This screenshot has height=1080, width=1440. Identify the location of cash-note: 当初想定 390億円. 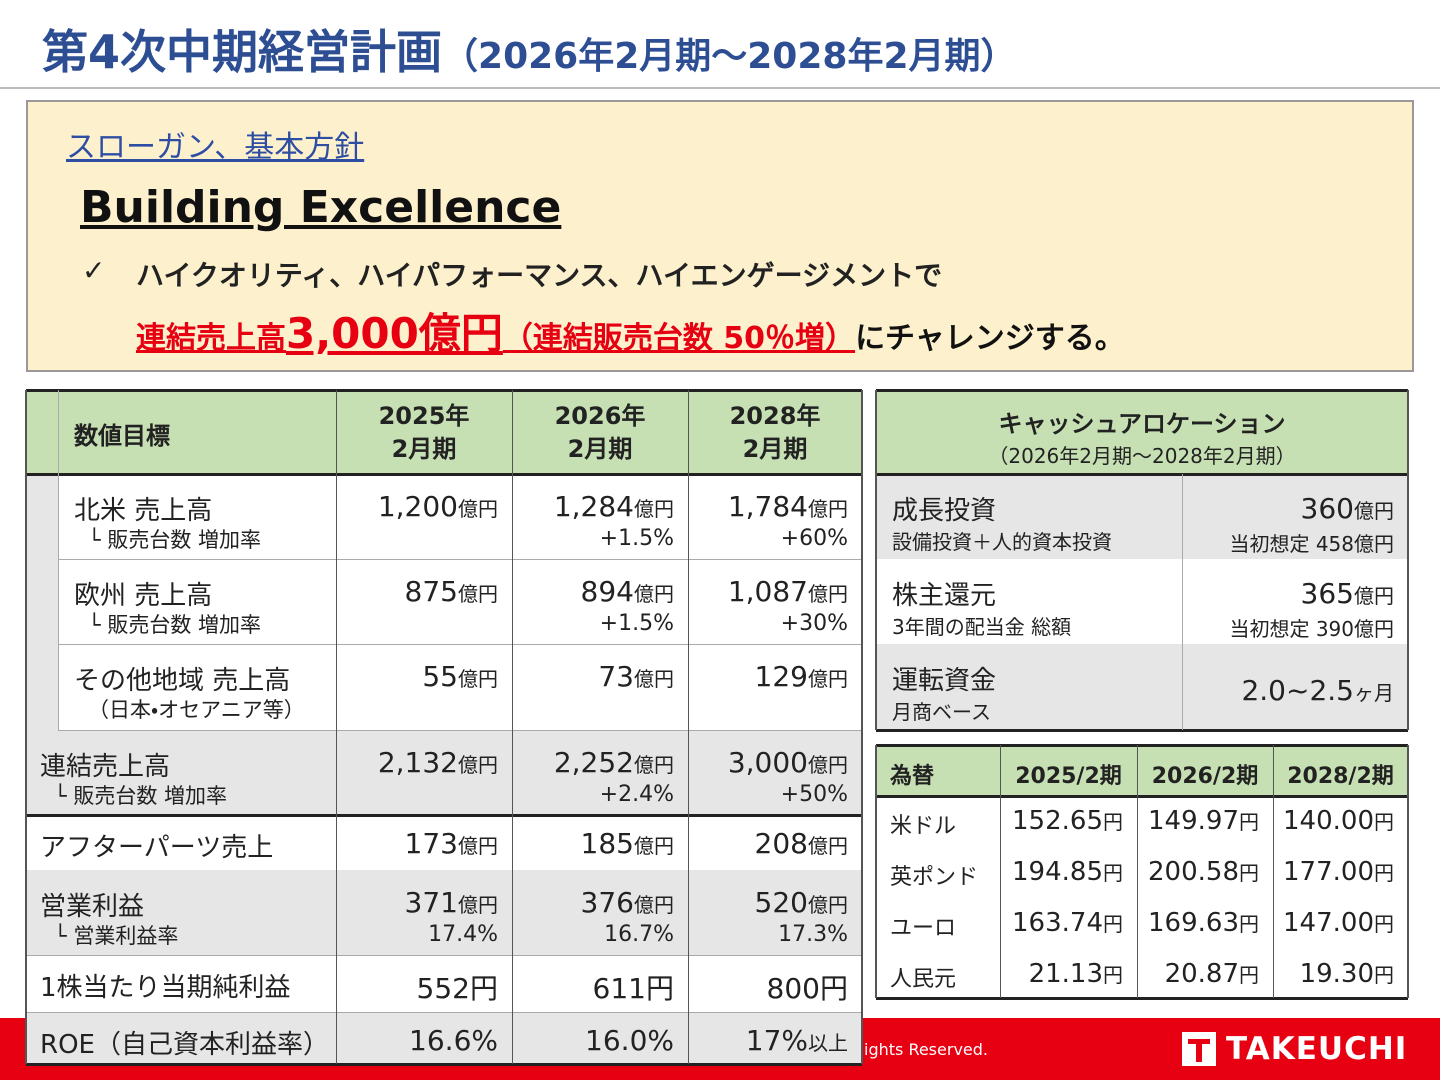
(1311, 629).